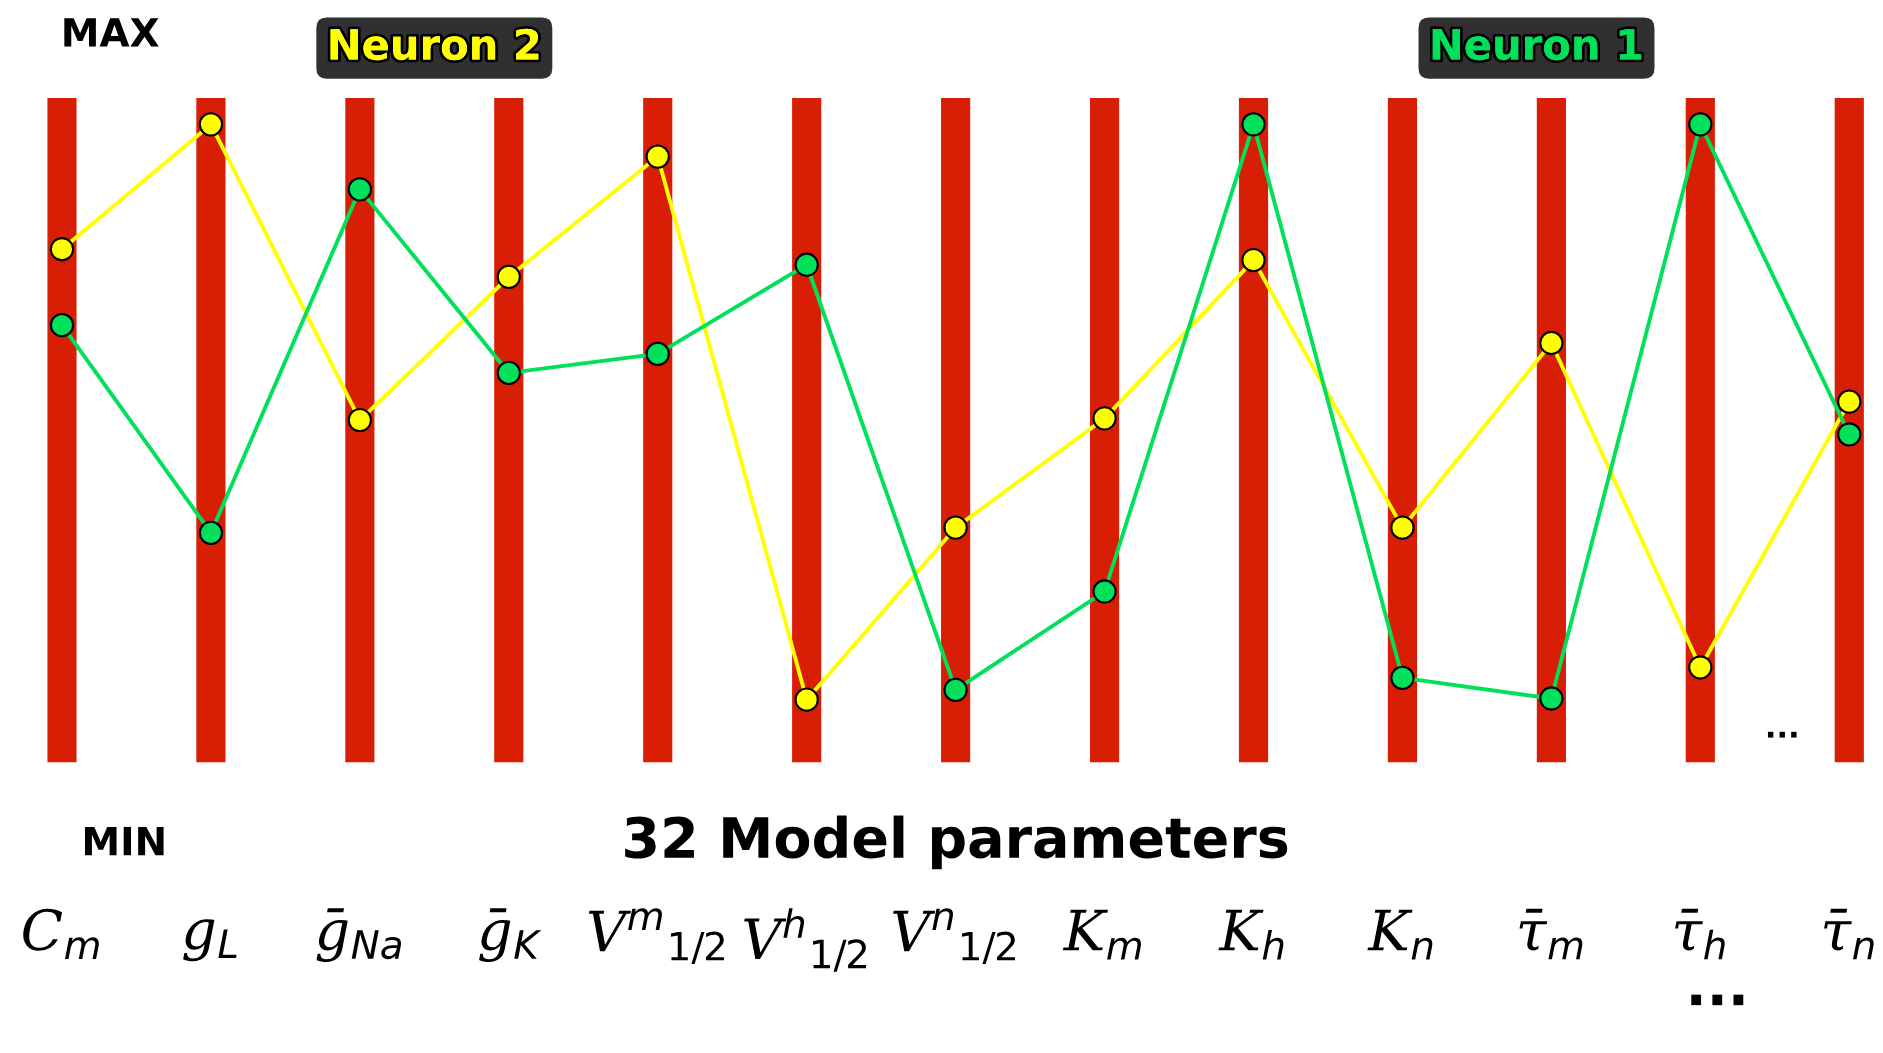 The image size is (1883, 1053). I want to click on x-tick-label: V$^{h}$$_{1/2}$, so click(805, 940).